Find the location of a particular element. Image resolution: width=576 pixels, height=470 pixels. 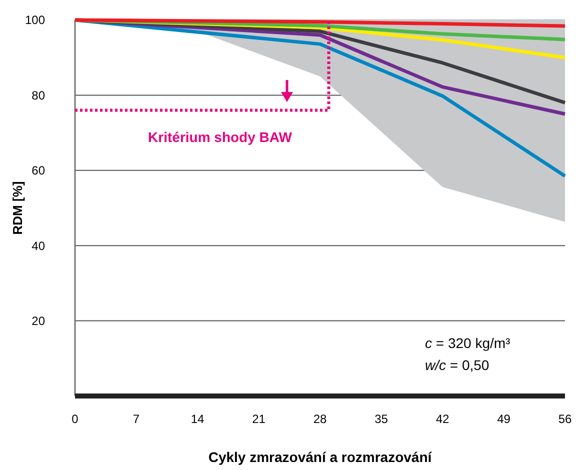

x-tick-label: 21 is located at coordinates (259, 419).